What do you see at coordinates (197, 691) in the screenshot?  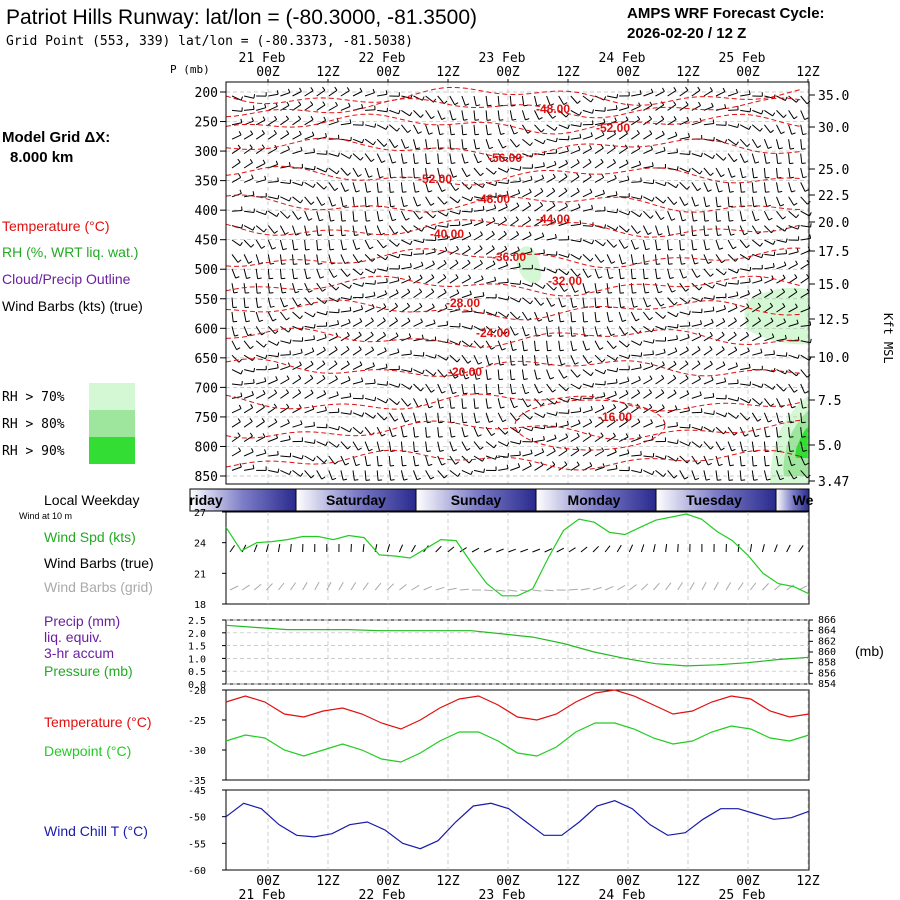 I see `panel-y-tick-label: -20` at bounding box center [197, 691].